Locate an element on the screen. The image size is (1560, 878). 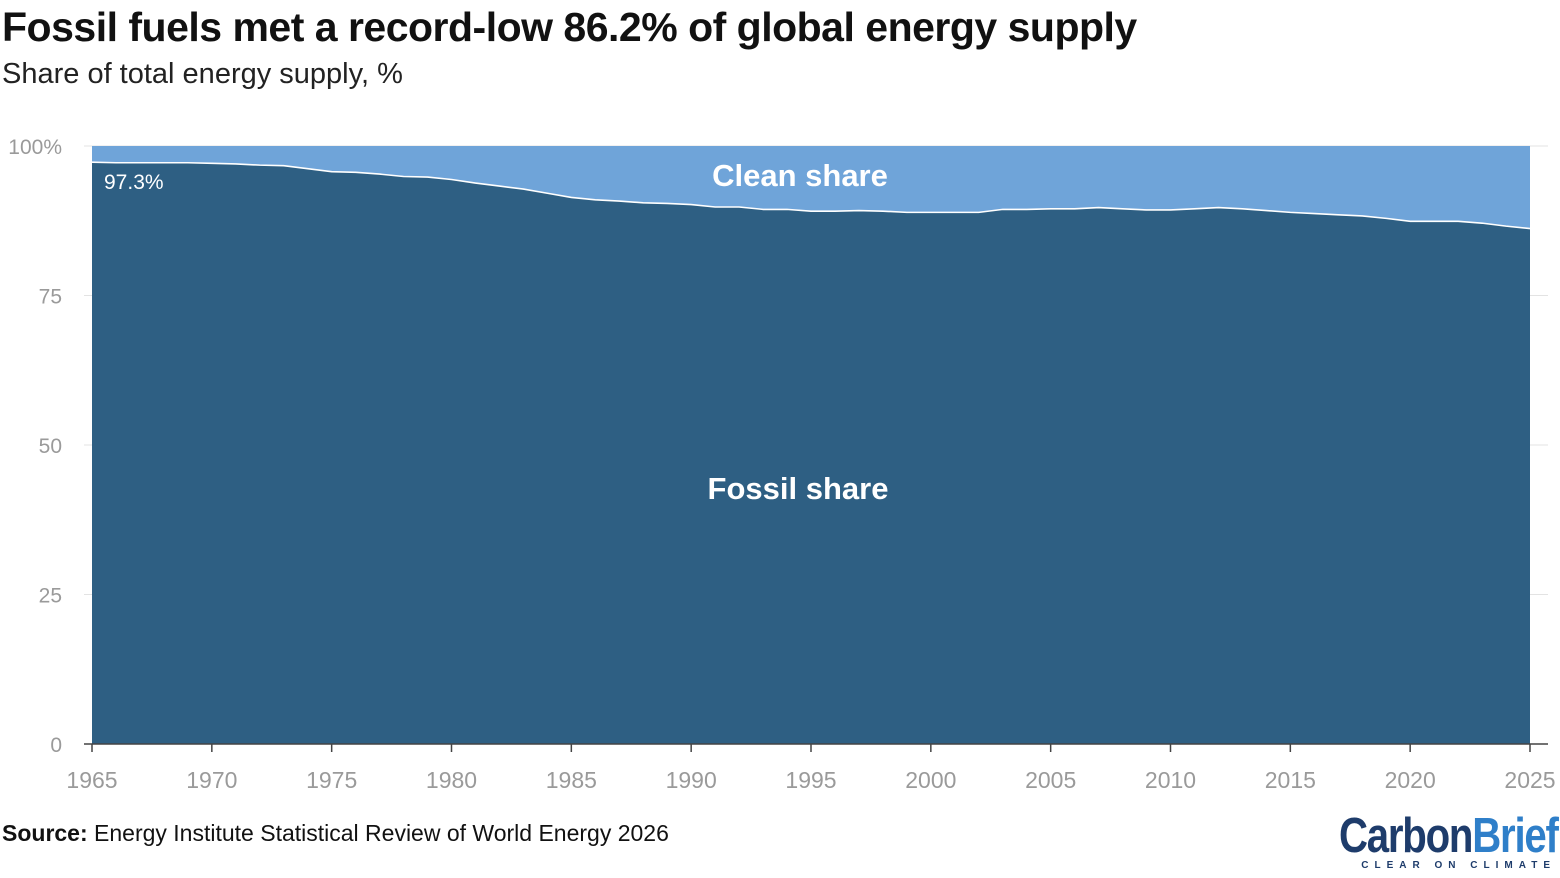
y-tick-label: 100% is located at coordinates (35, 147).